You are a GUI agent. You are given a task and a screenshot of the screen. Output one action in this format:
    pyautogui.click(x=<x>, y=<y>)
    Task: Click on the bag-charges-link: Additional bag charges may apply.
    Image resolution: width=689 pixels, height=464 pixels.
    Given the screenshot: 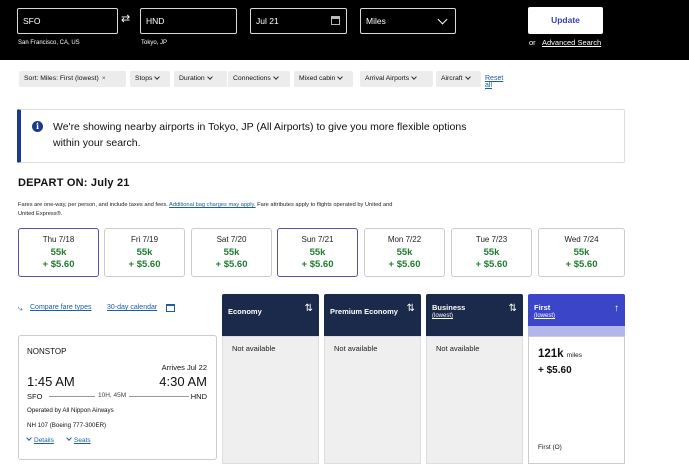 What is the action you would take?
    pyautogui.click(x=212, y=205)
    